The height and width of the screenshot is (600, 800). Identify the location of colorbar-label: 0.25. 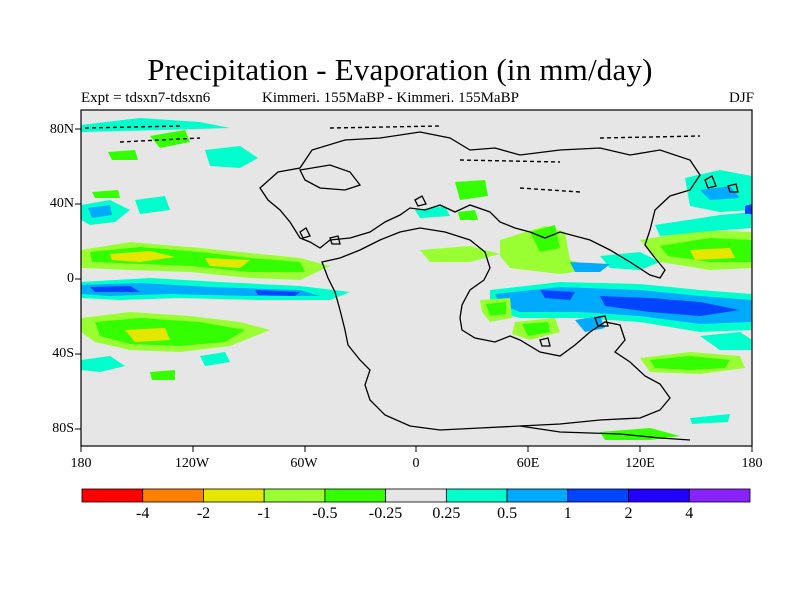
(446, 513).